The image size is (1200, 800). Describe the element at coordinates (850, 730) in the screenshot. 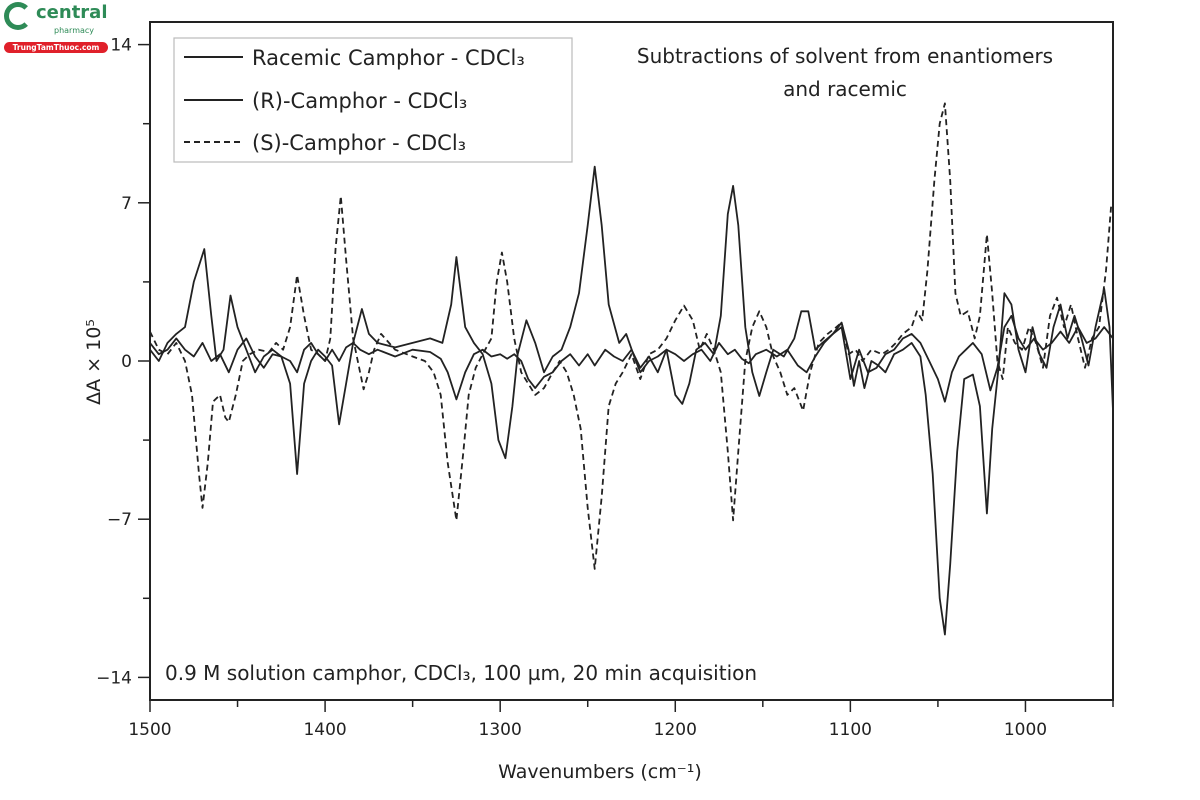

I see `x-tick-label: 1100` at that location.